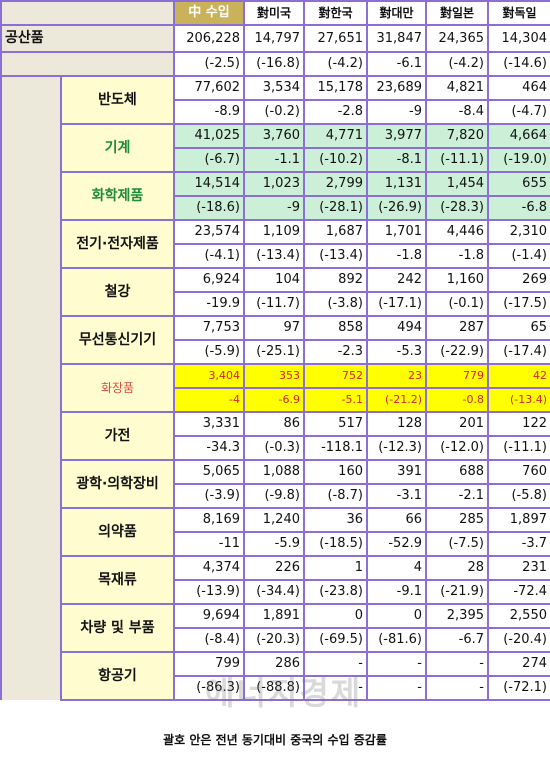 The height and width of the screenshot is (759, 550). What do you see at coordinates (518, 112) in the screenshot?
I see `change-cell: (-4.7)` at bounding box center [518, 112].